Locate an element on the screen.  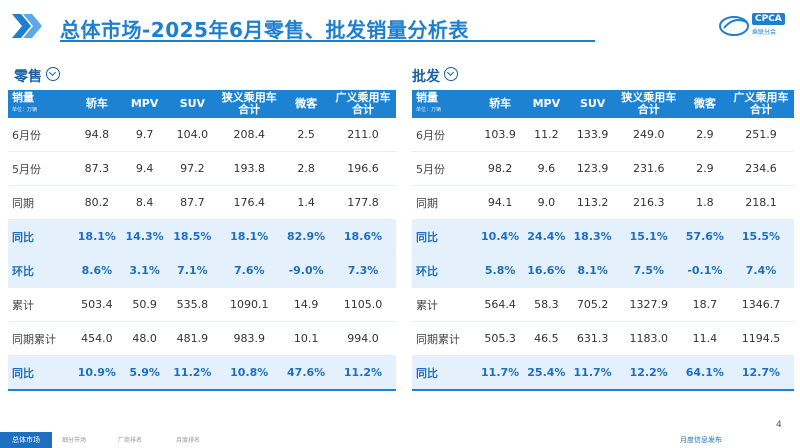
table-row: 5月份 98.2 9.6 123.9 231.6 2.9 234.6 is located at coordinates (603, 168).